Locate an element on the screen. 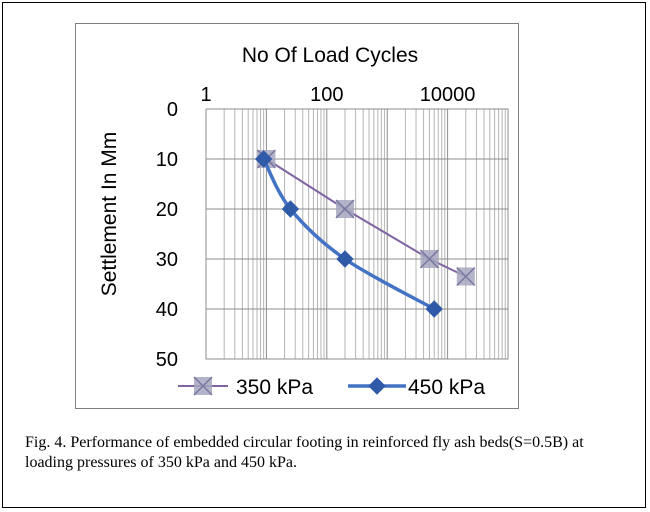 The width and height of the screenshot is (650, 512). y-tick-label: 20 is located at coordinates (167, 210).